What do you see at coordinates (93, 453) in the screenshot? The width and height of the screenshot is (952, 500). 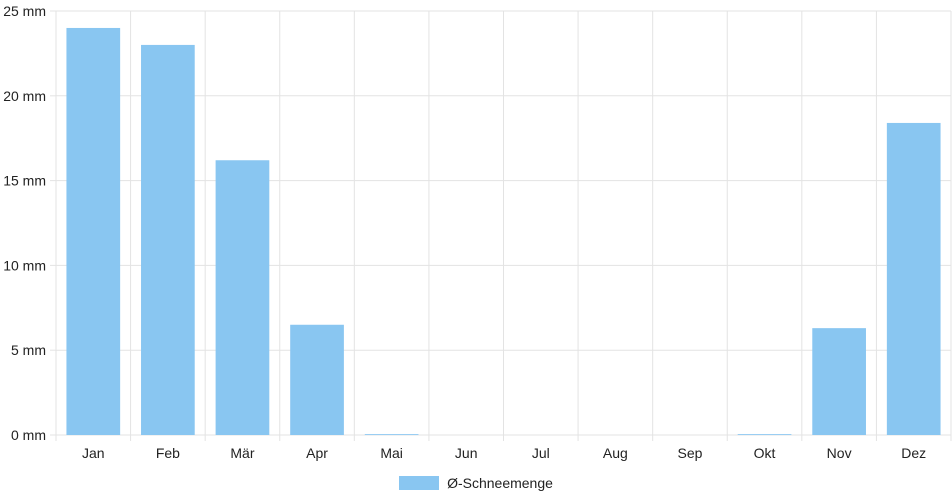 I see `x-tick-label: Jan` at bounding box center [93, 453].